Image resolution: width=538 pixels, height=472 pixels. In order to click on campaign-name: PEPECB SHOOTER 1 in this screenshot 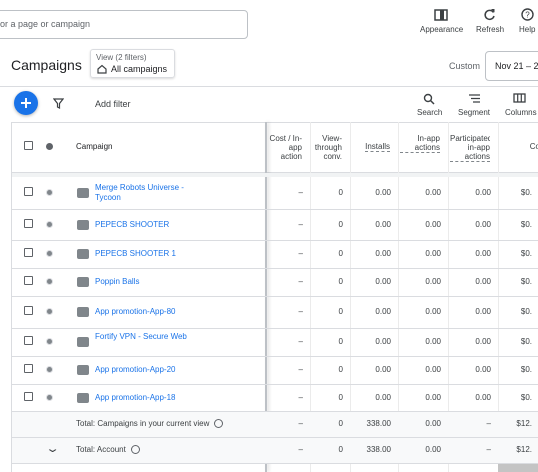, I will do `click(135, 253)`.